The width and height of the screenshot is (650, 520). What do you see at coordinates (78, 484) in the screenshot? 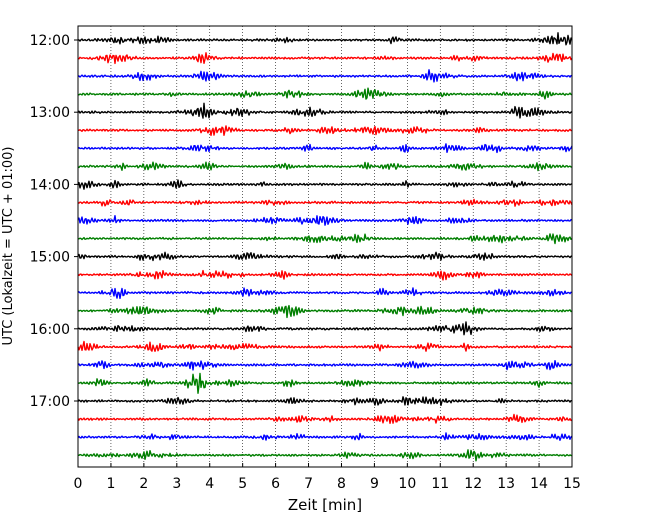
I see `x-tick-label-0: 0` at bounding box center [78, 484].